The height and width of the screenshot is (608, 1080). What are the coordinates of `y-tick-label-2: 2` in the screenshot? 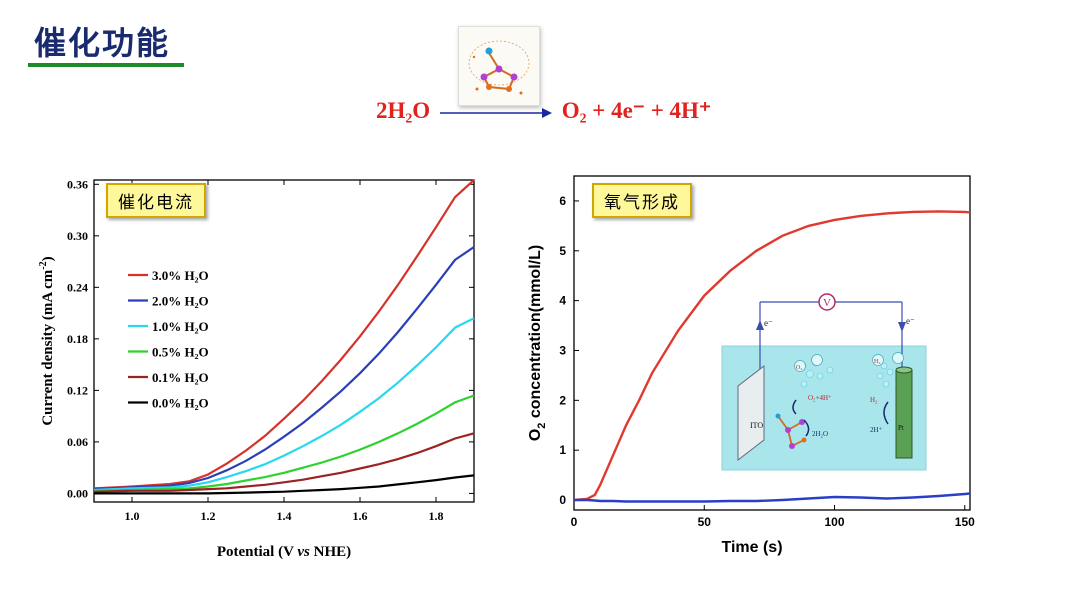 It's located at (562, 400).